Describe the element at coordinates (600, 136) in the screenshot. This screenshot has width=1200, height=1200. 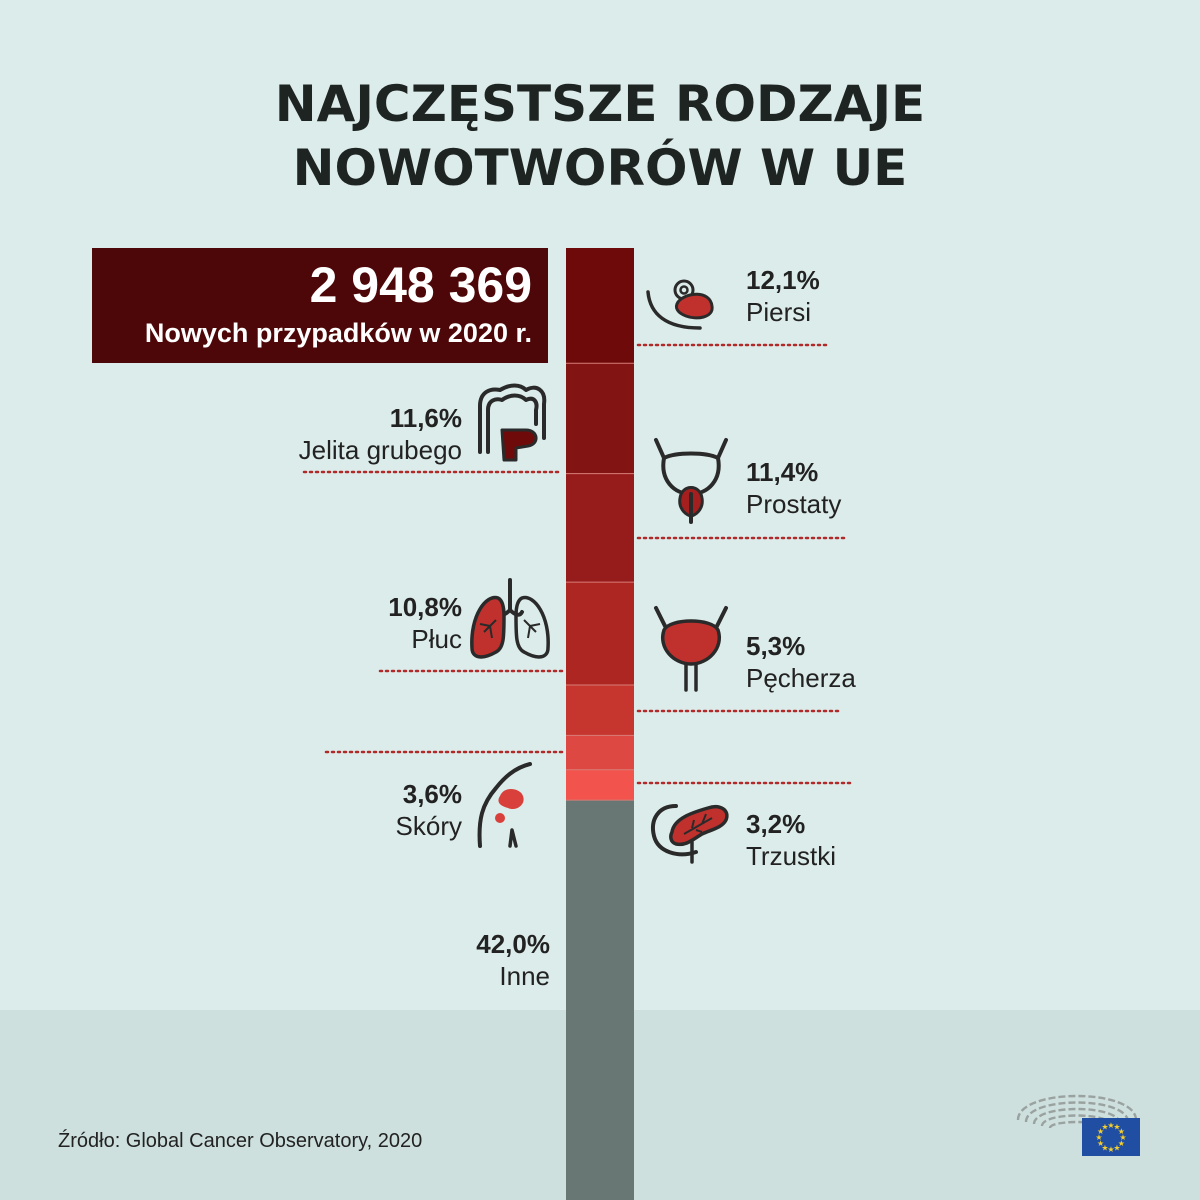
I see `page-title: NAJCZĘSTSZE RODZAJE NOWOTWORÓW W UE` at that location.